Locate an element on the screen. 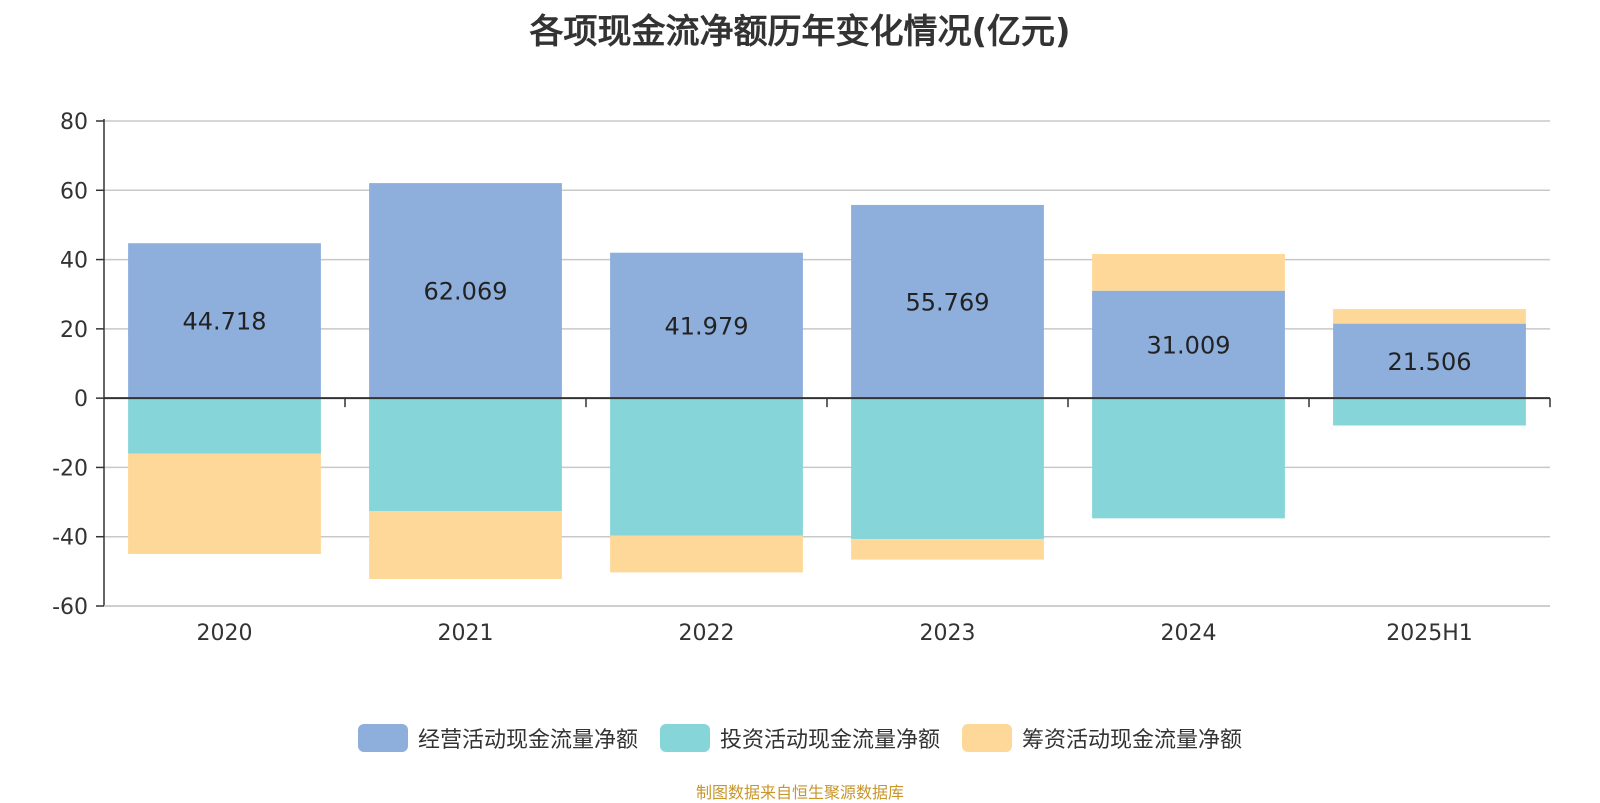 This screenshot has height=803, width=1600. legend-item-investing: 投资活动现金流量净额 is located at coordinates (799, 738).